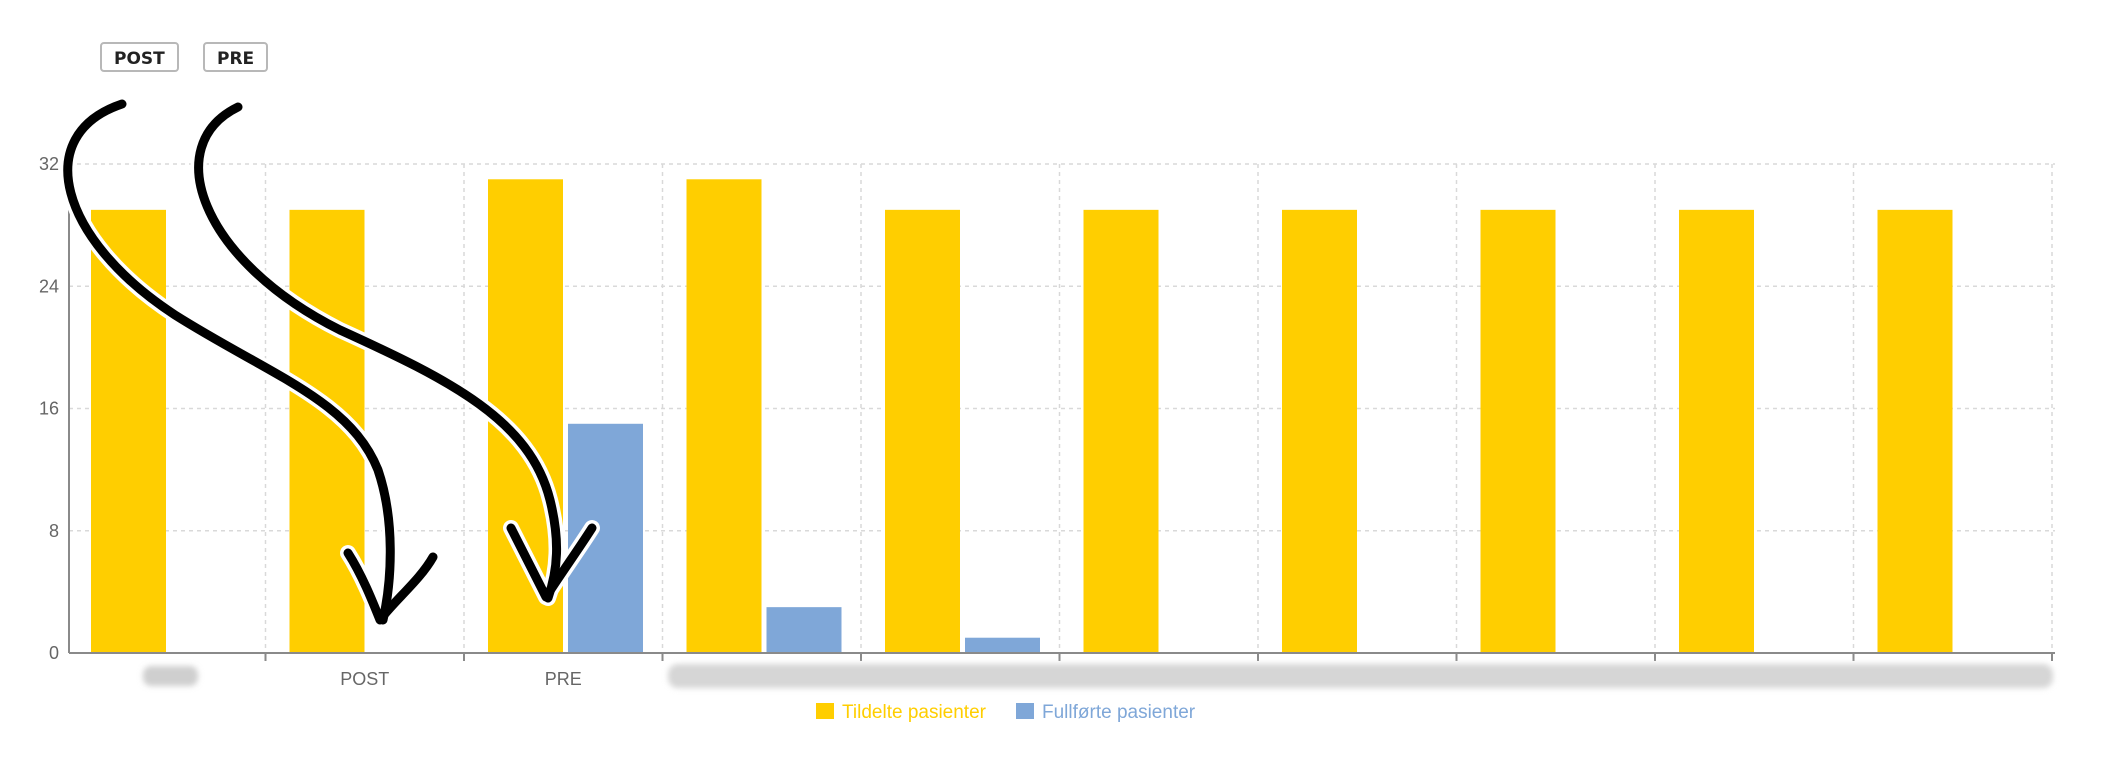 The height and width of the screenshot is (758, 2102). What do you see at coordinates (54, 653) in the screenshot?
I see `y-tick-label: 0` at bounding box center [54, 653].